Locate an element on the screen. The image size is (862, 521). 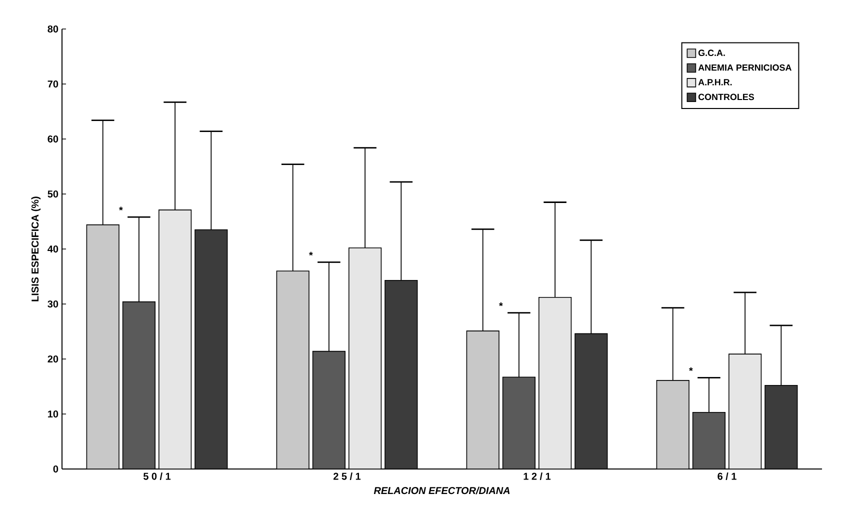
y-tick-label: 40 is located at coordinates (53, 249).